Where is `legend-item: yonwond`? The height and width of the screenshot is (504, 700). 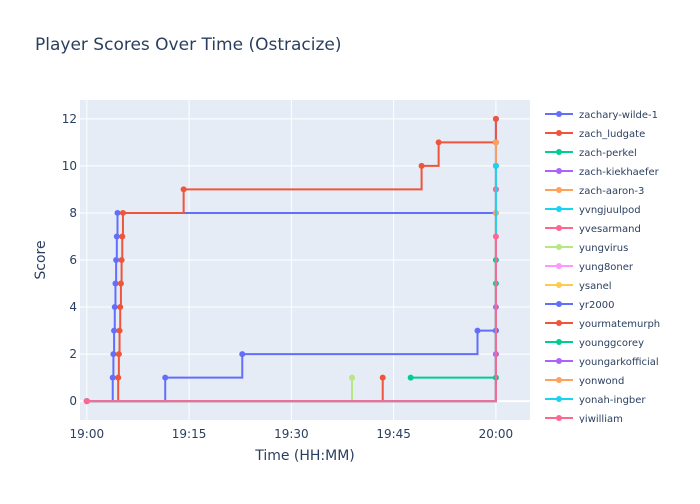
legend-item: yonwond is located at coordinates (584, 381).